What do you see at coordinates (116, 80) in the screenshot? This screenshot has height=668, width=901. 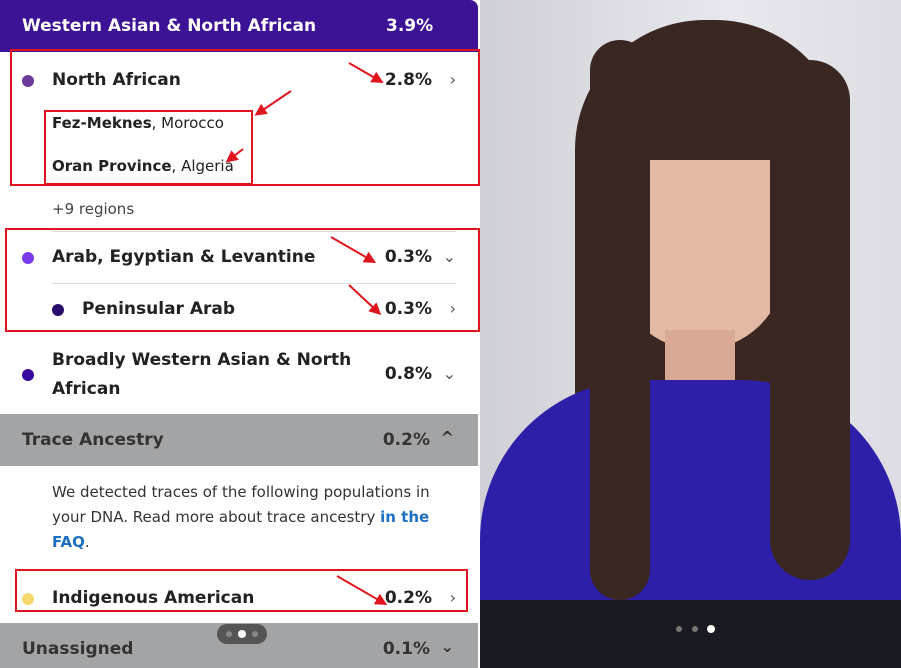 I see `north-african-label: North African` at bounding box center [116, 80].